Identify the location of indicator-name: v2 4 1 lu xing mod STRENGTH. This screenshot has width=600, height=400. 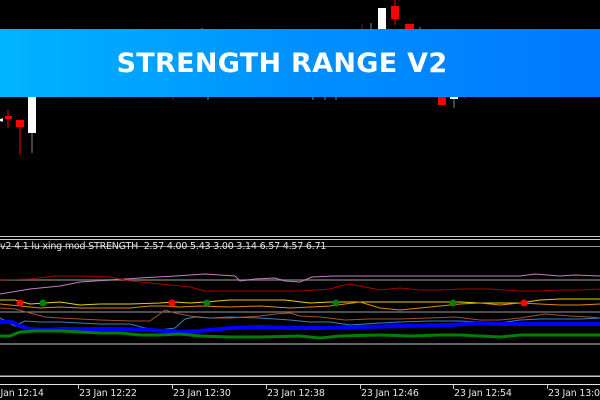
(69, 246).